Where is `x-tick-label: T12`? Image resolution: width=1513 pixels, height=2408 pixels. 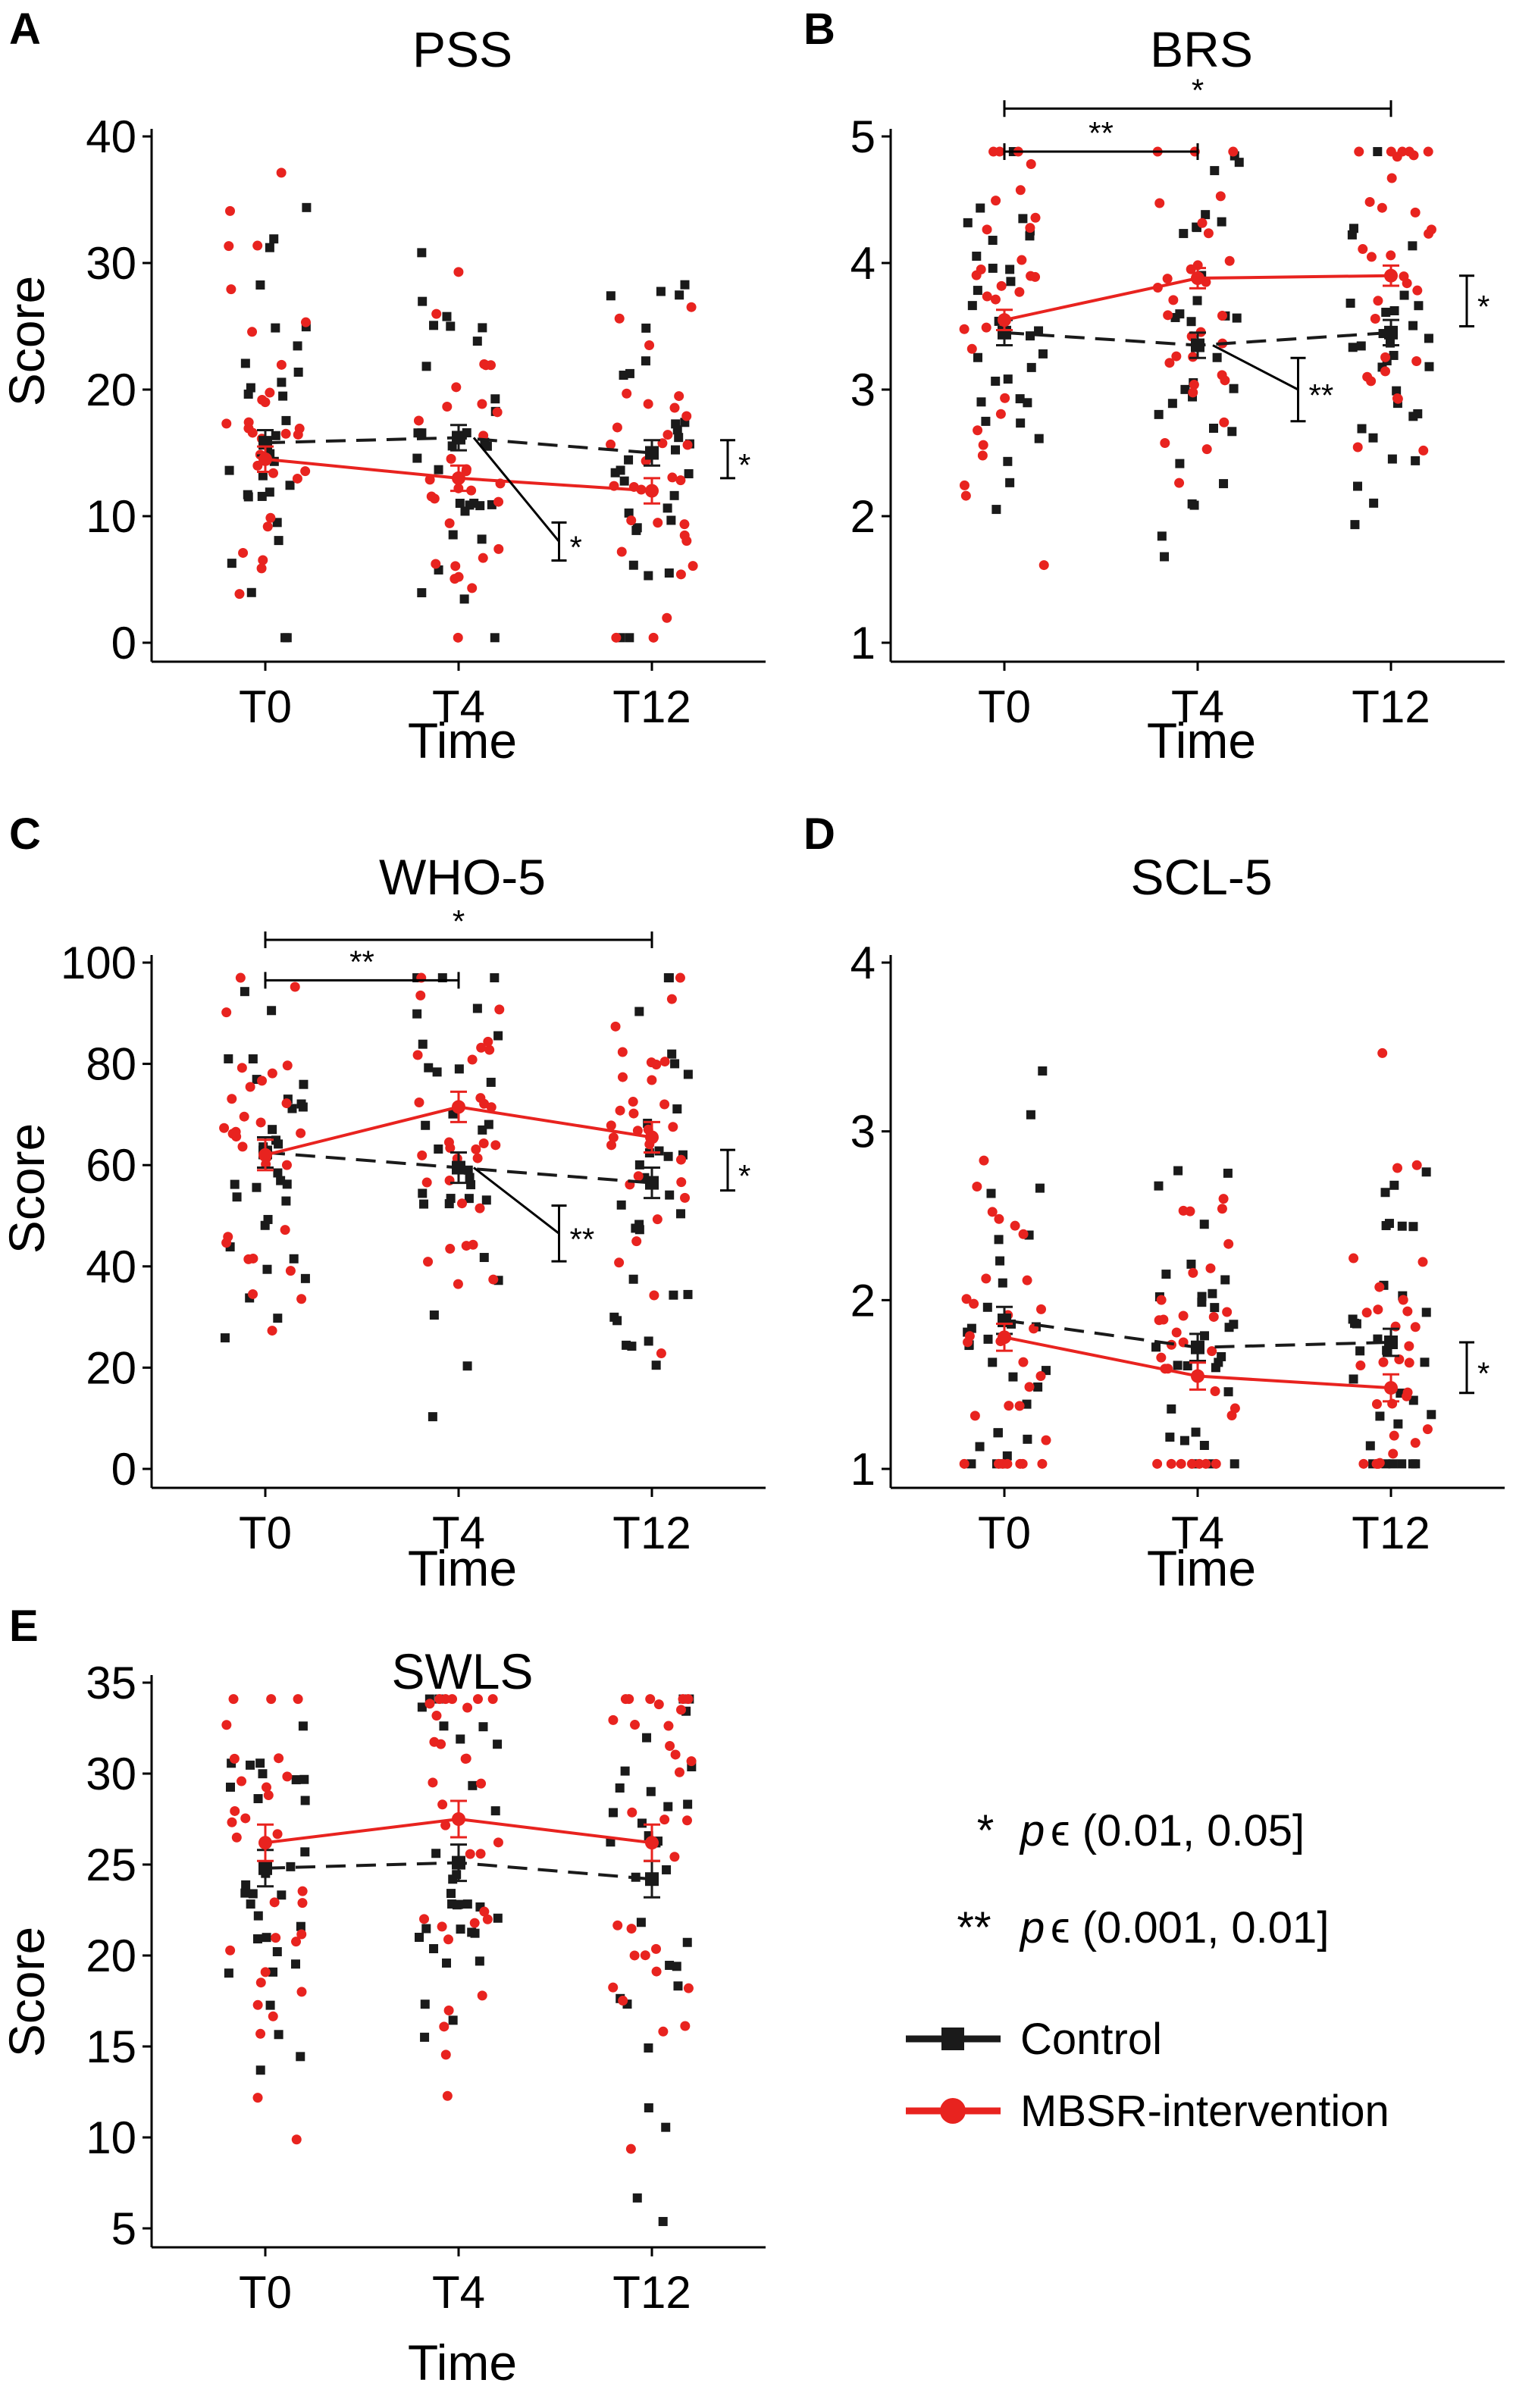
x-tick-label: T12 is located at coordinates (1391, 706).